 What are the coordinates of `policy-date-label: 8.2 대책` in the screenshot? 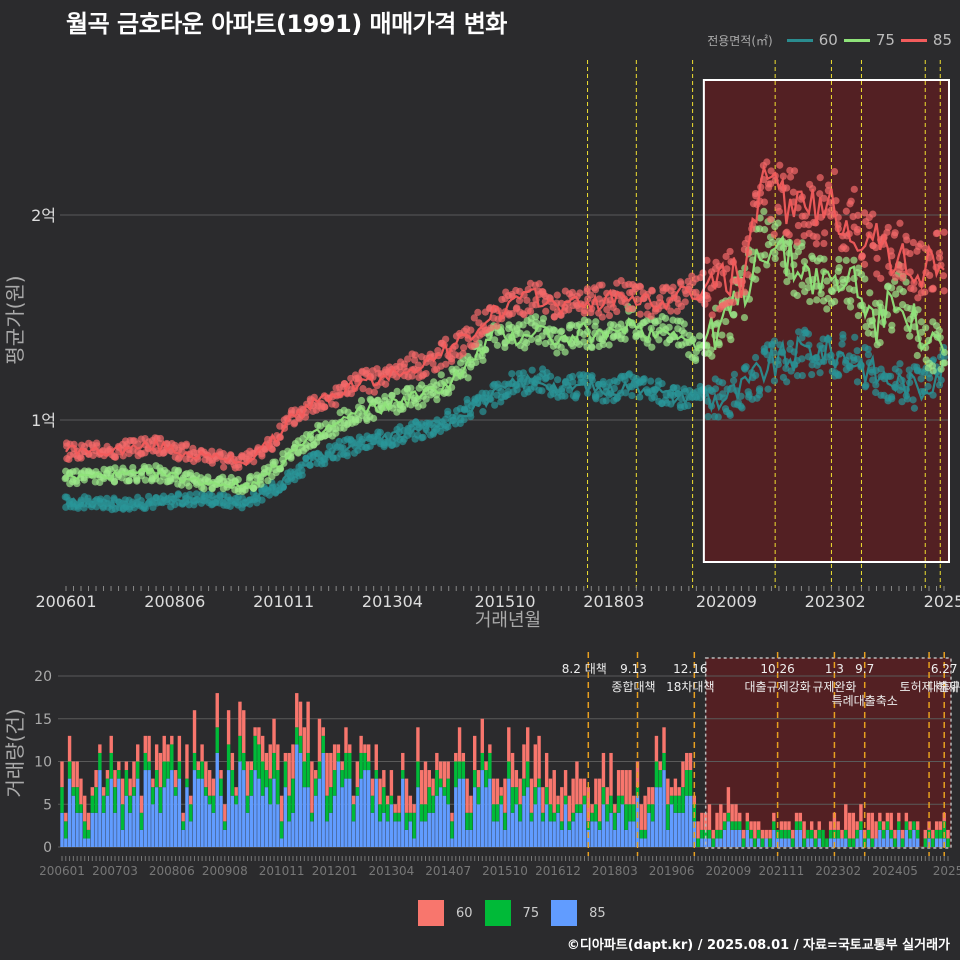 It's located at (584, 668).